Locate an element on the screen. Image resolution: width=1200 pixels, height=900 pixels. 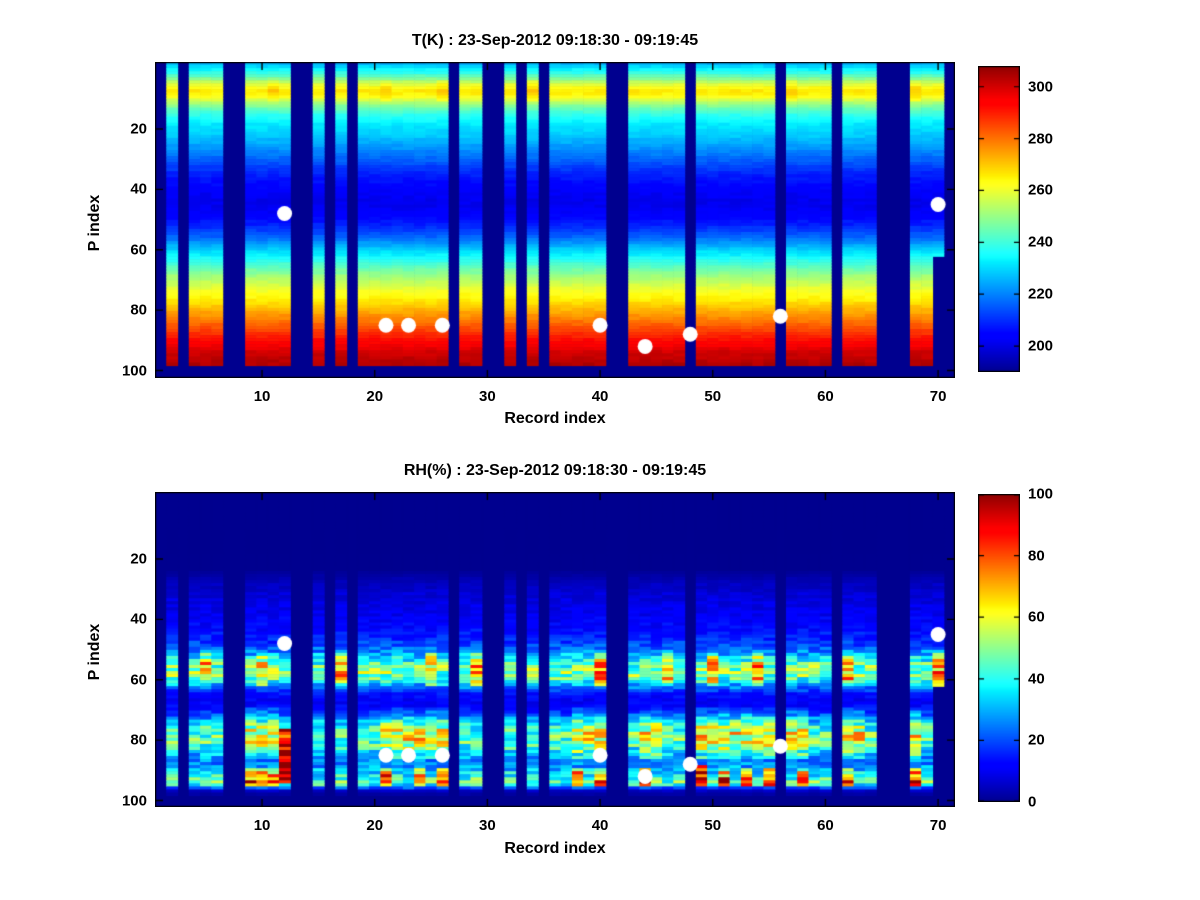
humidity-colorbar is located at coordinates (999, 648).